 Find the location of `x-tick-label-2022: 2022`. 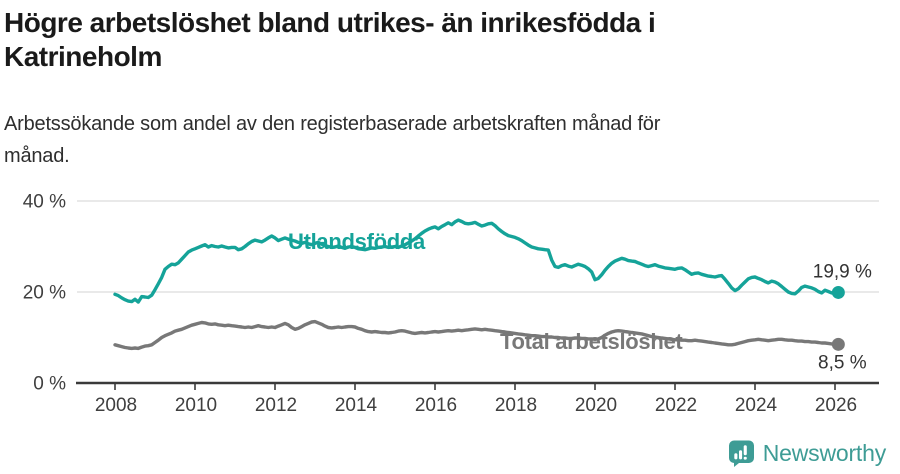

x-tick-label-2022: 2022 is located at coordinates (676, 405).